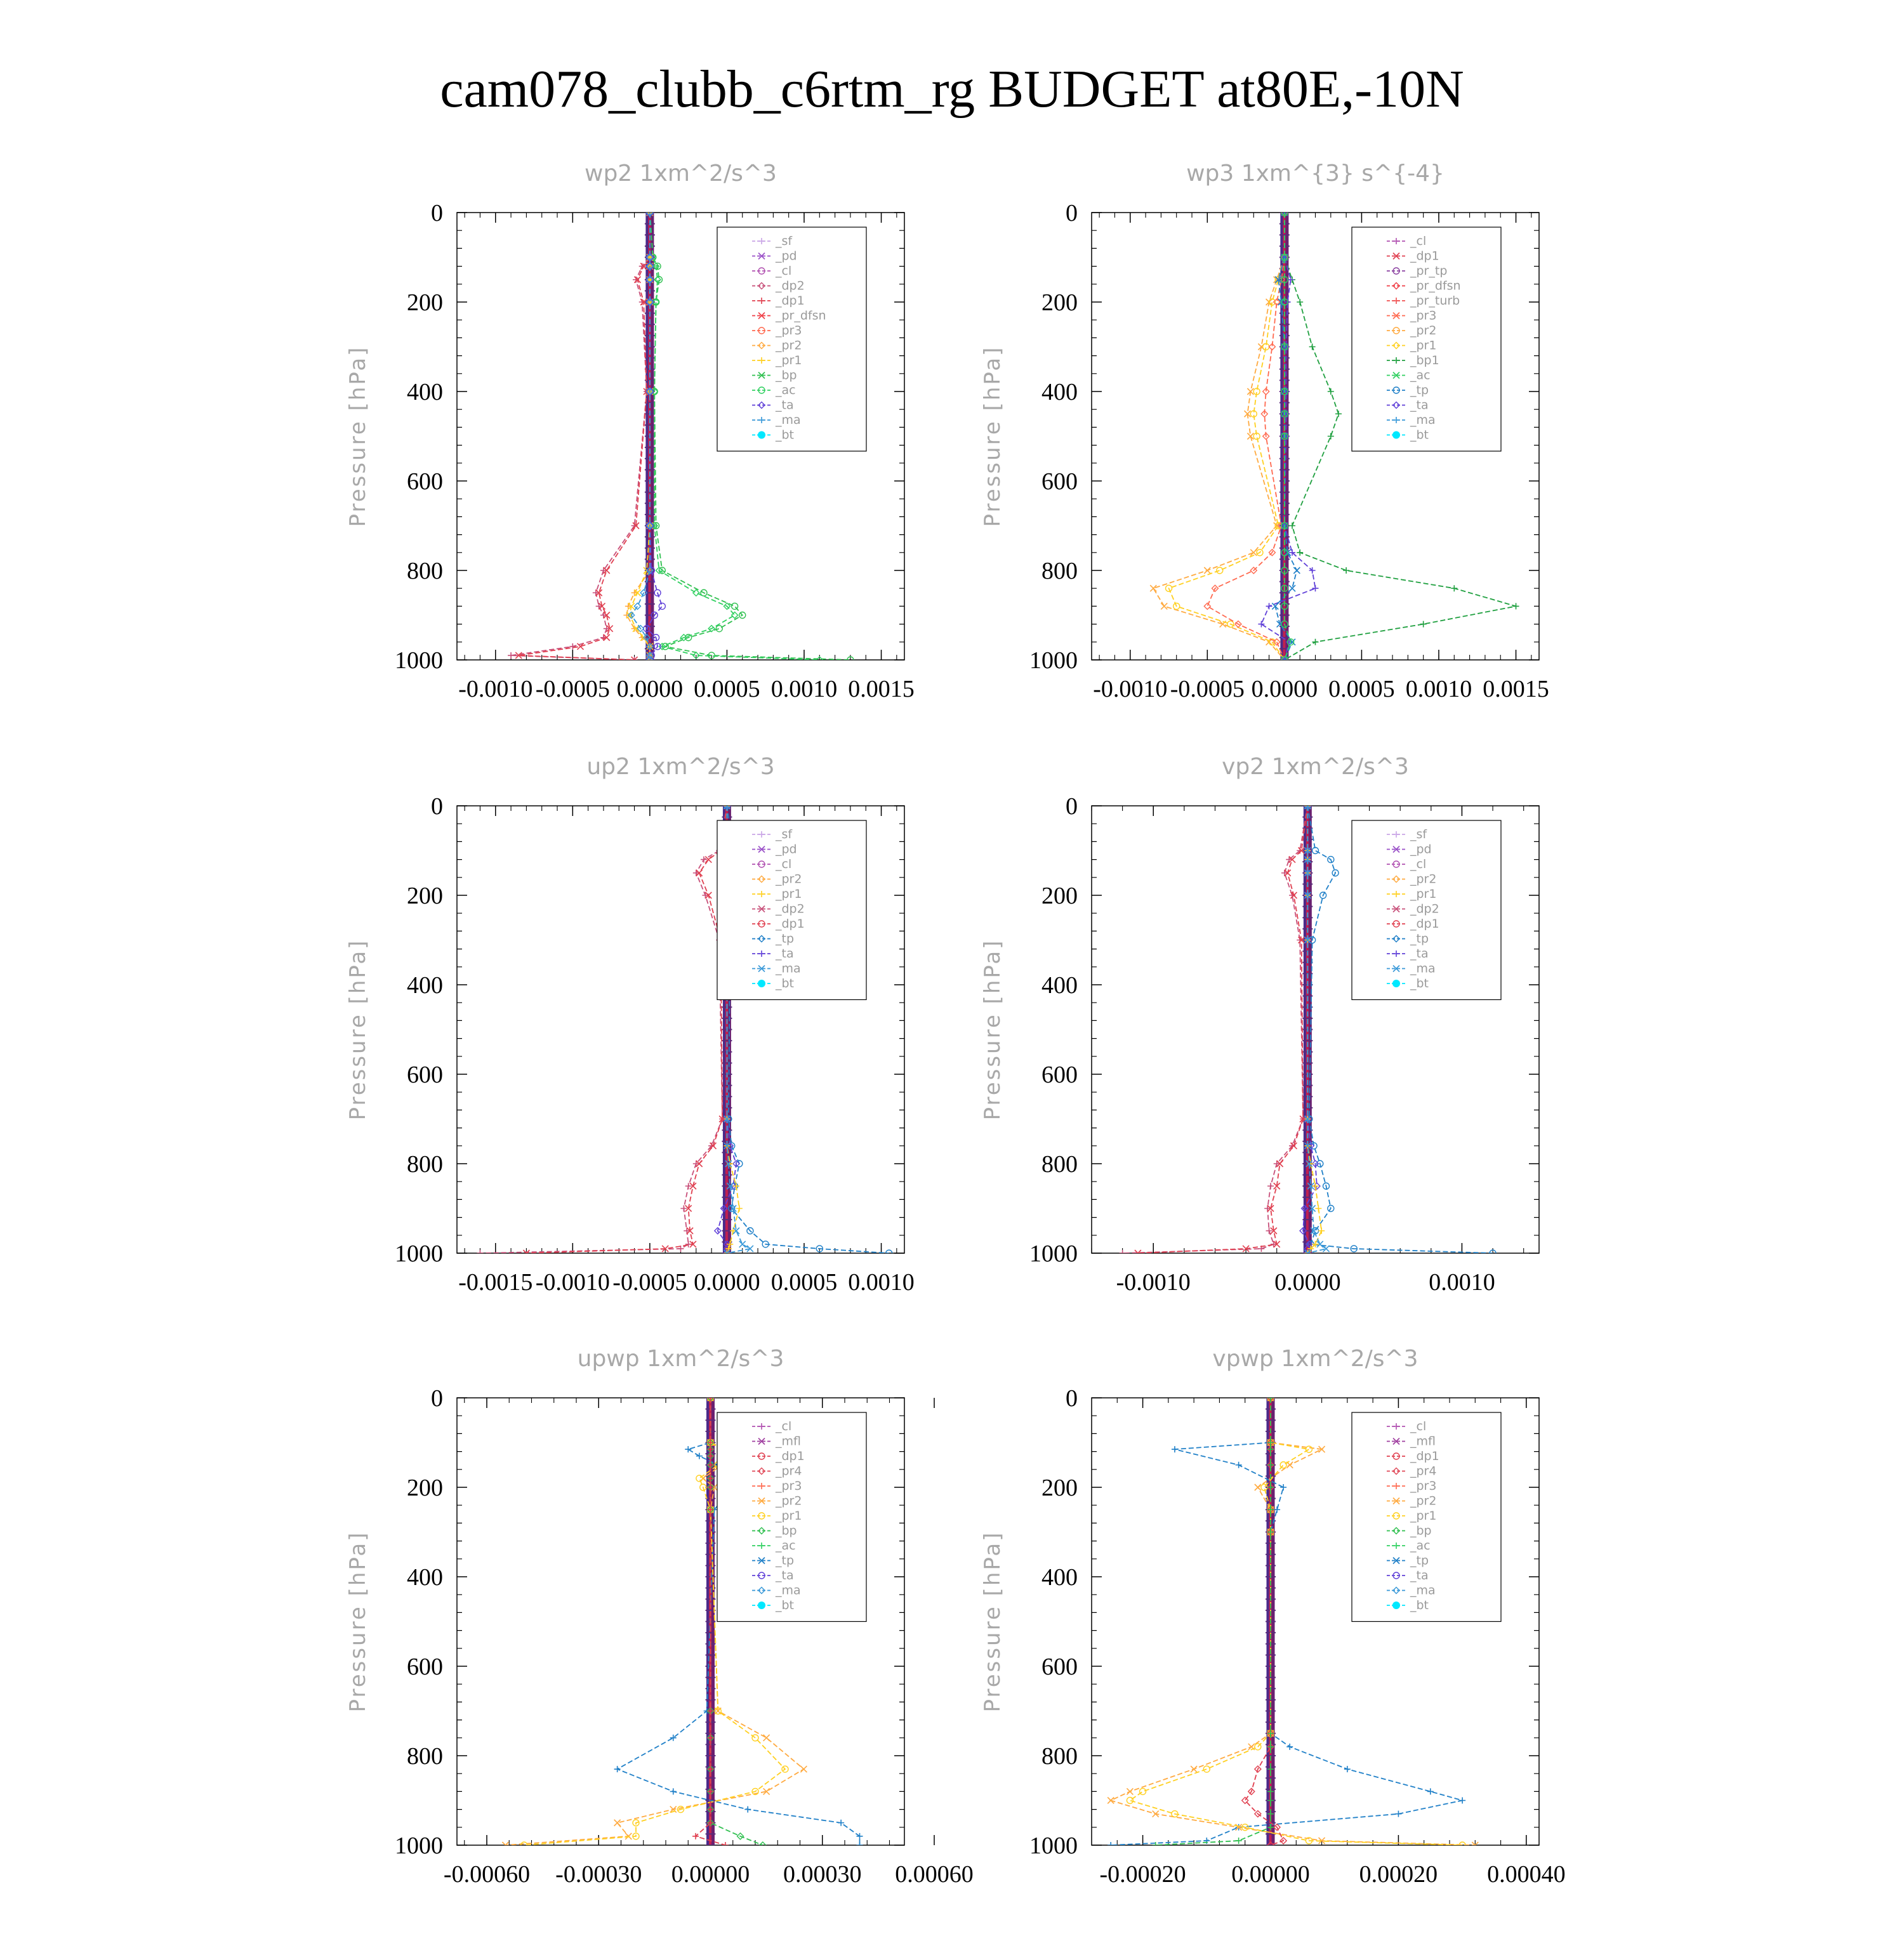  Describe the element at coordinates (1419, 1575) in the screenshot. I see `legend-label-ta: _ta` at that location.